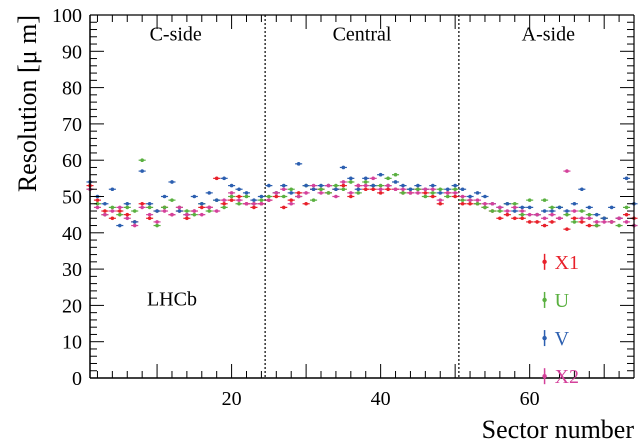 The width and height of the screenshot is (638, 446). Describe the element at coordinates (72, 161) in the screenshot. I see `y-tick-label: 60` at that location.